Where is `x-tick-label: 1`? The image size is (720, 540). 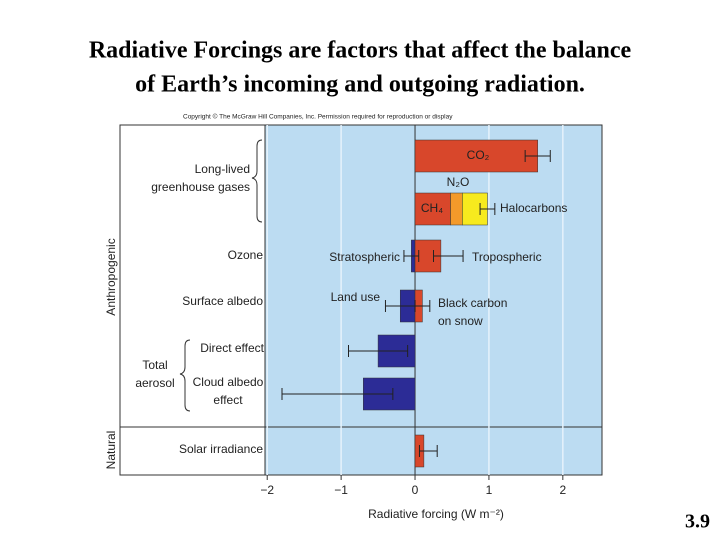 x-tick-label: 1 is located at coordinates (489, 490).